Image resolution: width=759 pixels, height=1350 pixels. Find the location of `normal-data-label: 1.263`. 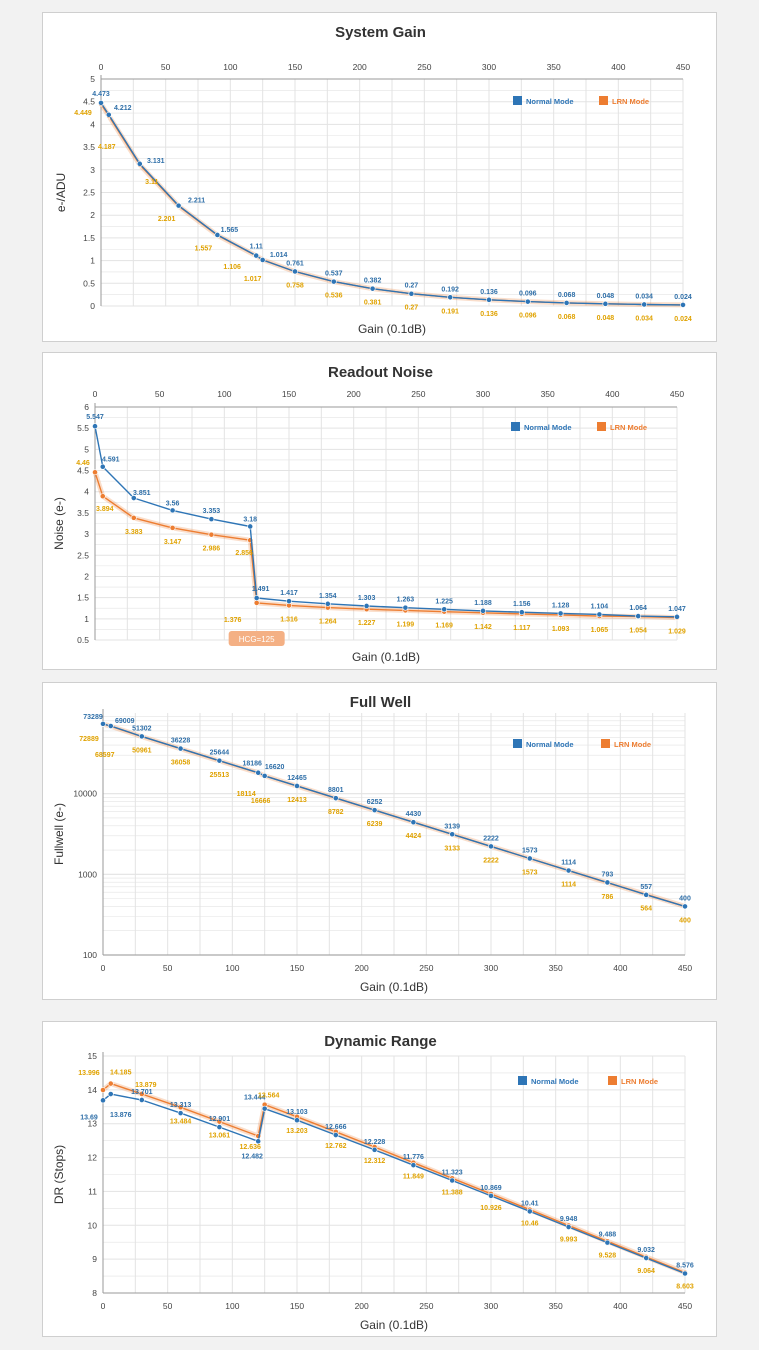

normal-data-label: 1.263 is located at coordinates (406, 600).